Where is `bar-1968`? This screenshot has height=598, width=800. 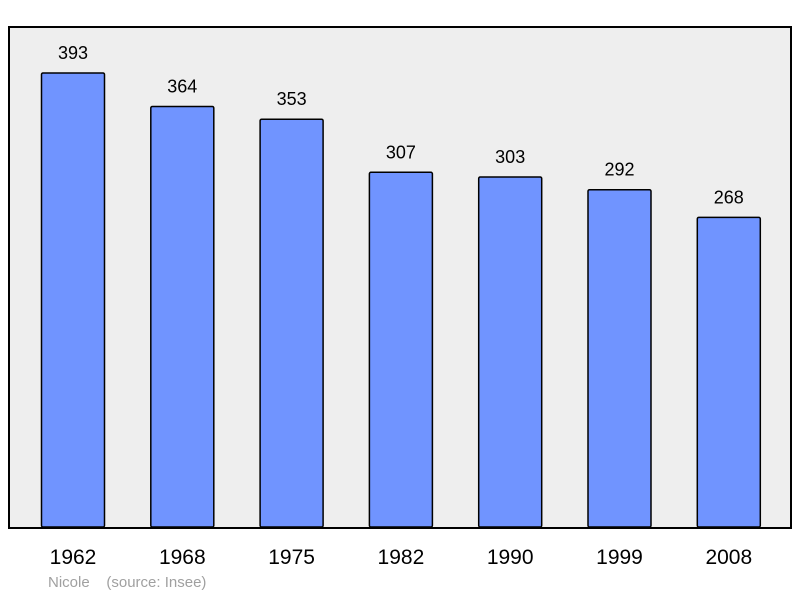
bar-1968 is located at coordinates (182, 316).